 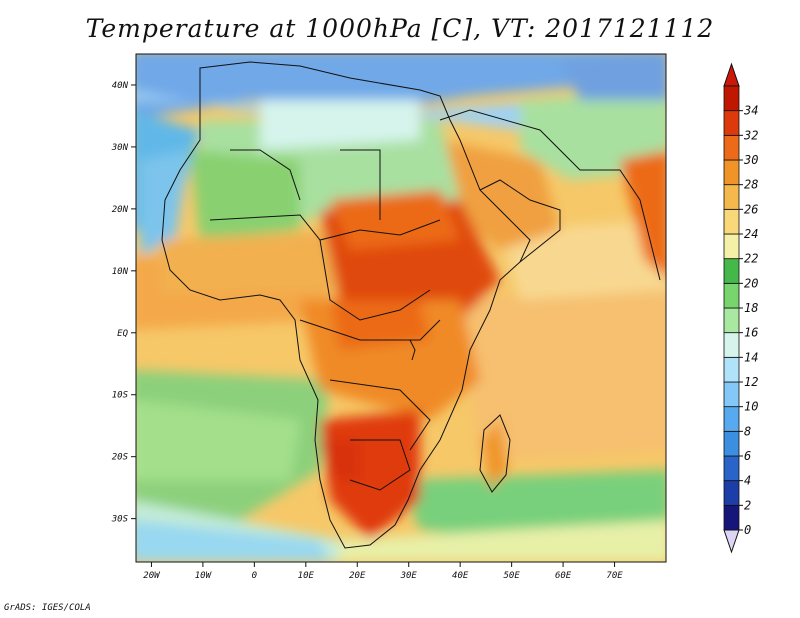 I want to click on colorbar-level-label: 12, so click(x=751, y=382).